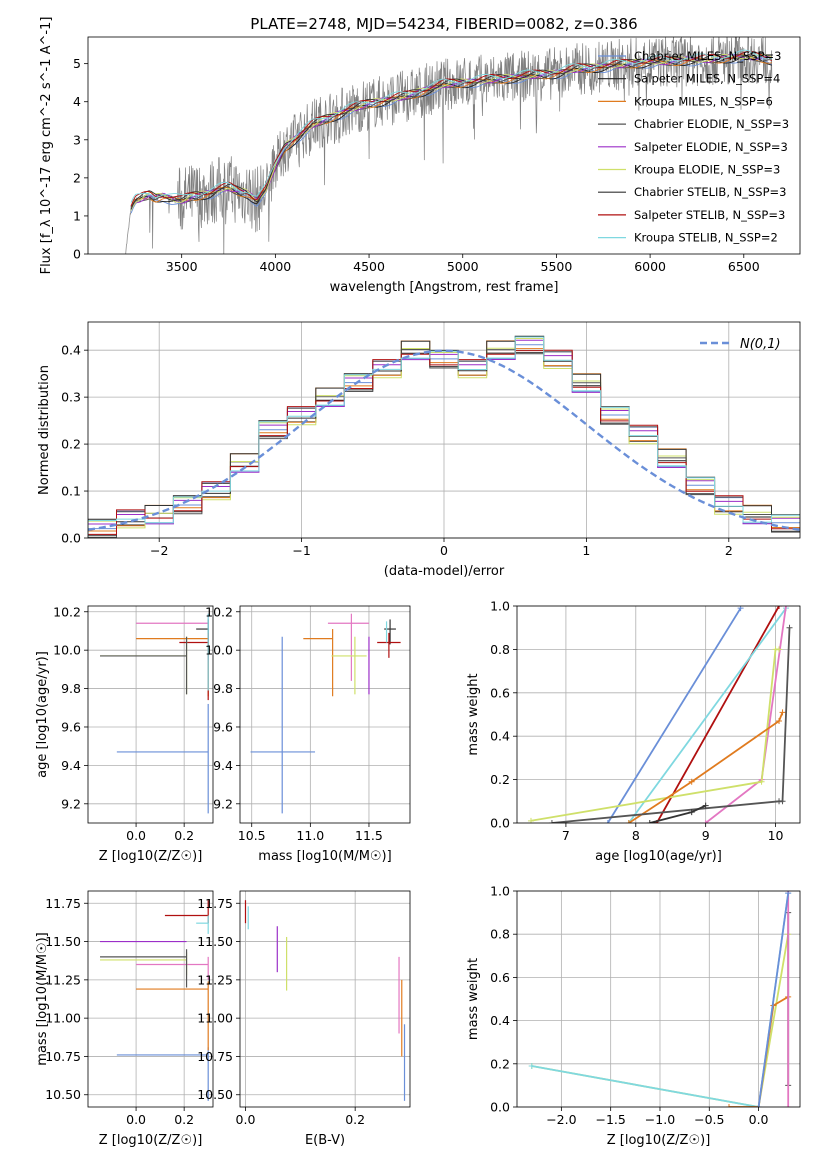  Describe the element at coordinates (275, 266) in the screenshot. I see `x-tick-label: 4000` at that location.